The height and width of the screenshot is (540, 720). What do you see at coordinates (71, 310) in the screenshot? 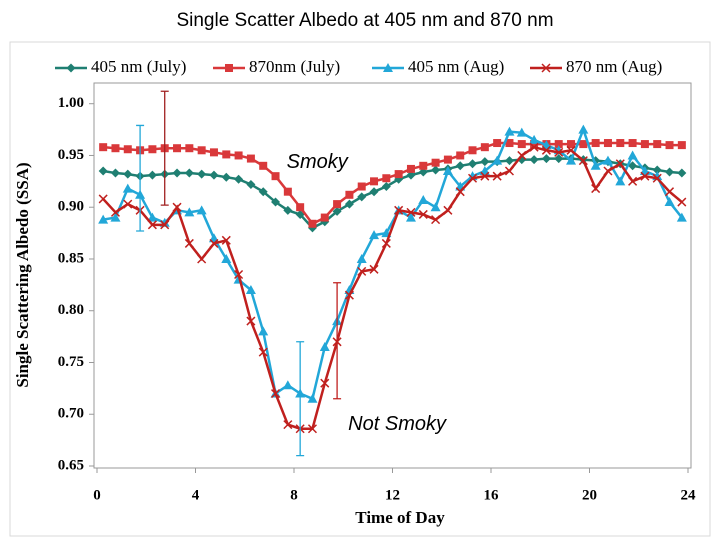
I see `y-tick-label: 0.80` at bounding box center [71, 310].